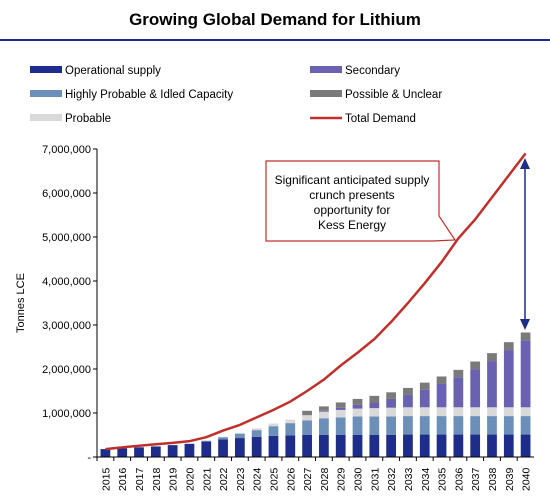 The height and width of the screenshot is (500, 550). I want to click on chart-title: Growing Global Demand for Lithium, so click(275, 19).